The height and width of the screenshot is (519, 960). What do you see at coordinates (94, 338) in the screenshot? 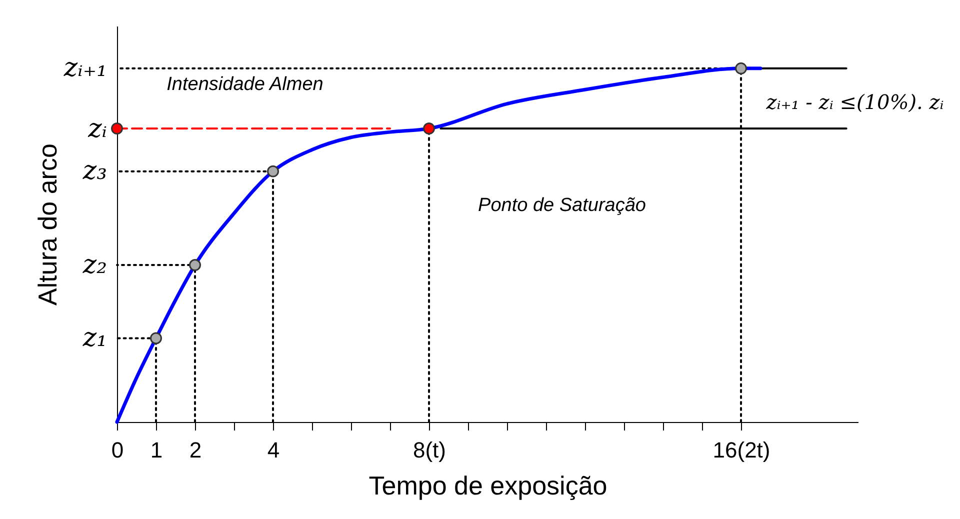
I see `text: z₁` at bounding box center [94, 338].